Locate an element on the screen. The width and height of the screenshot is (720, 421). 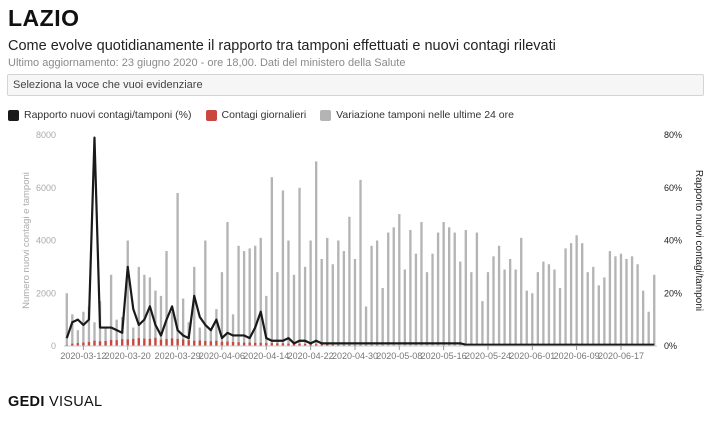
legend-label-tamponi: Variazione tamponi nelle ultime 24 ore is located at coordinates (425, 115).